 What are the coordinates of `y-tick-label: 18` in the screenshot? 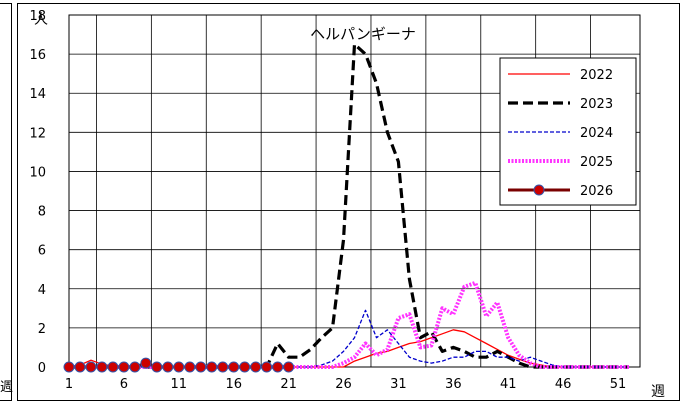 It's located at (37, 16).